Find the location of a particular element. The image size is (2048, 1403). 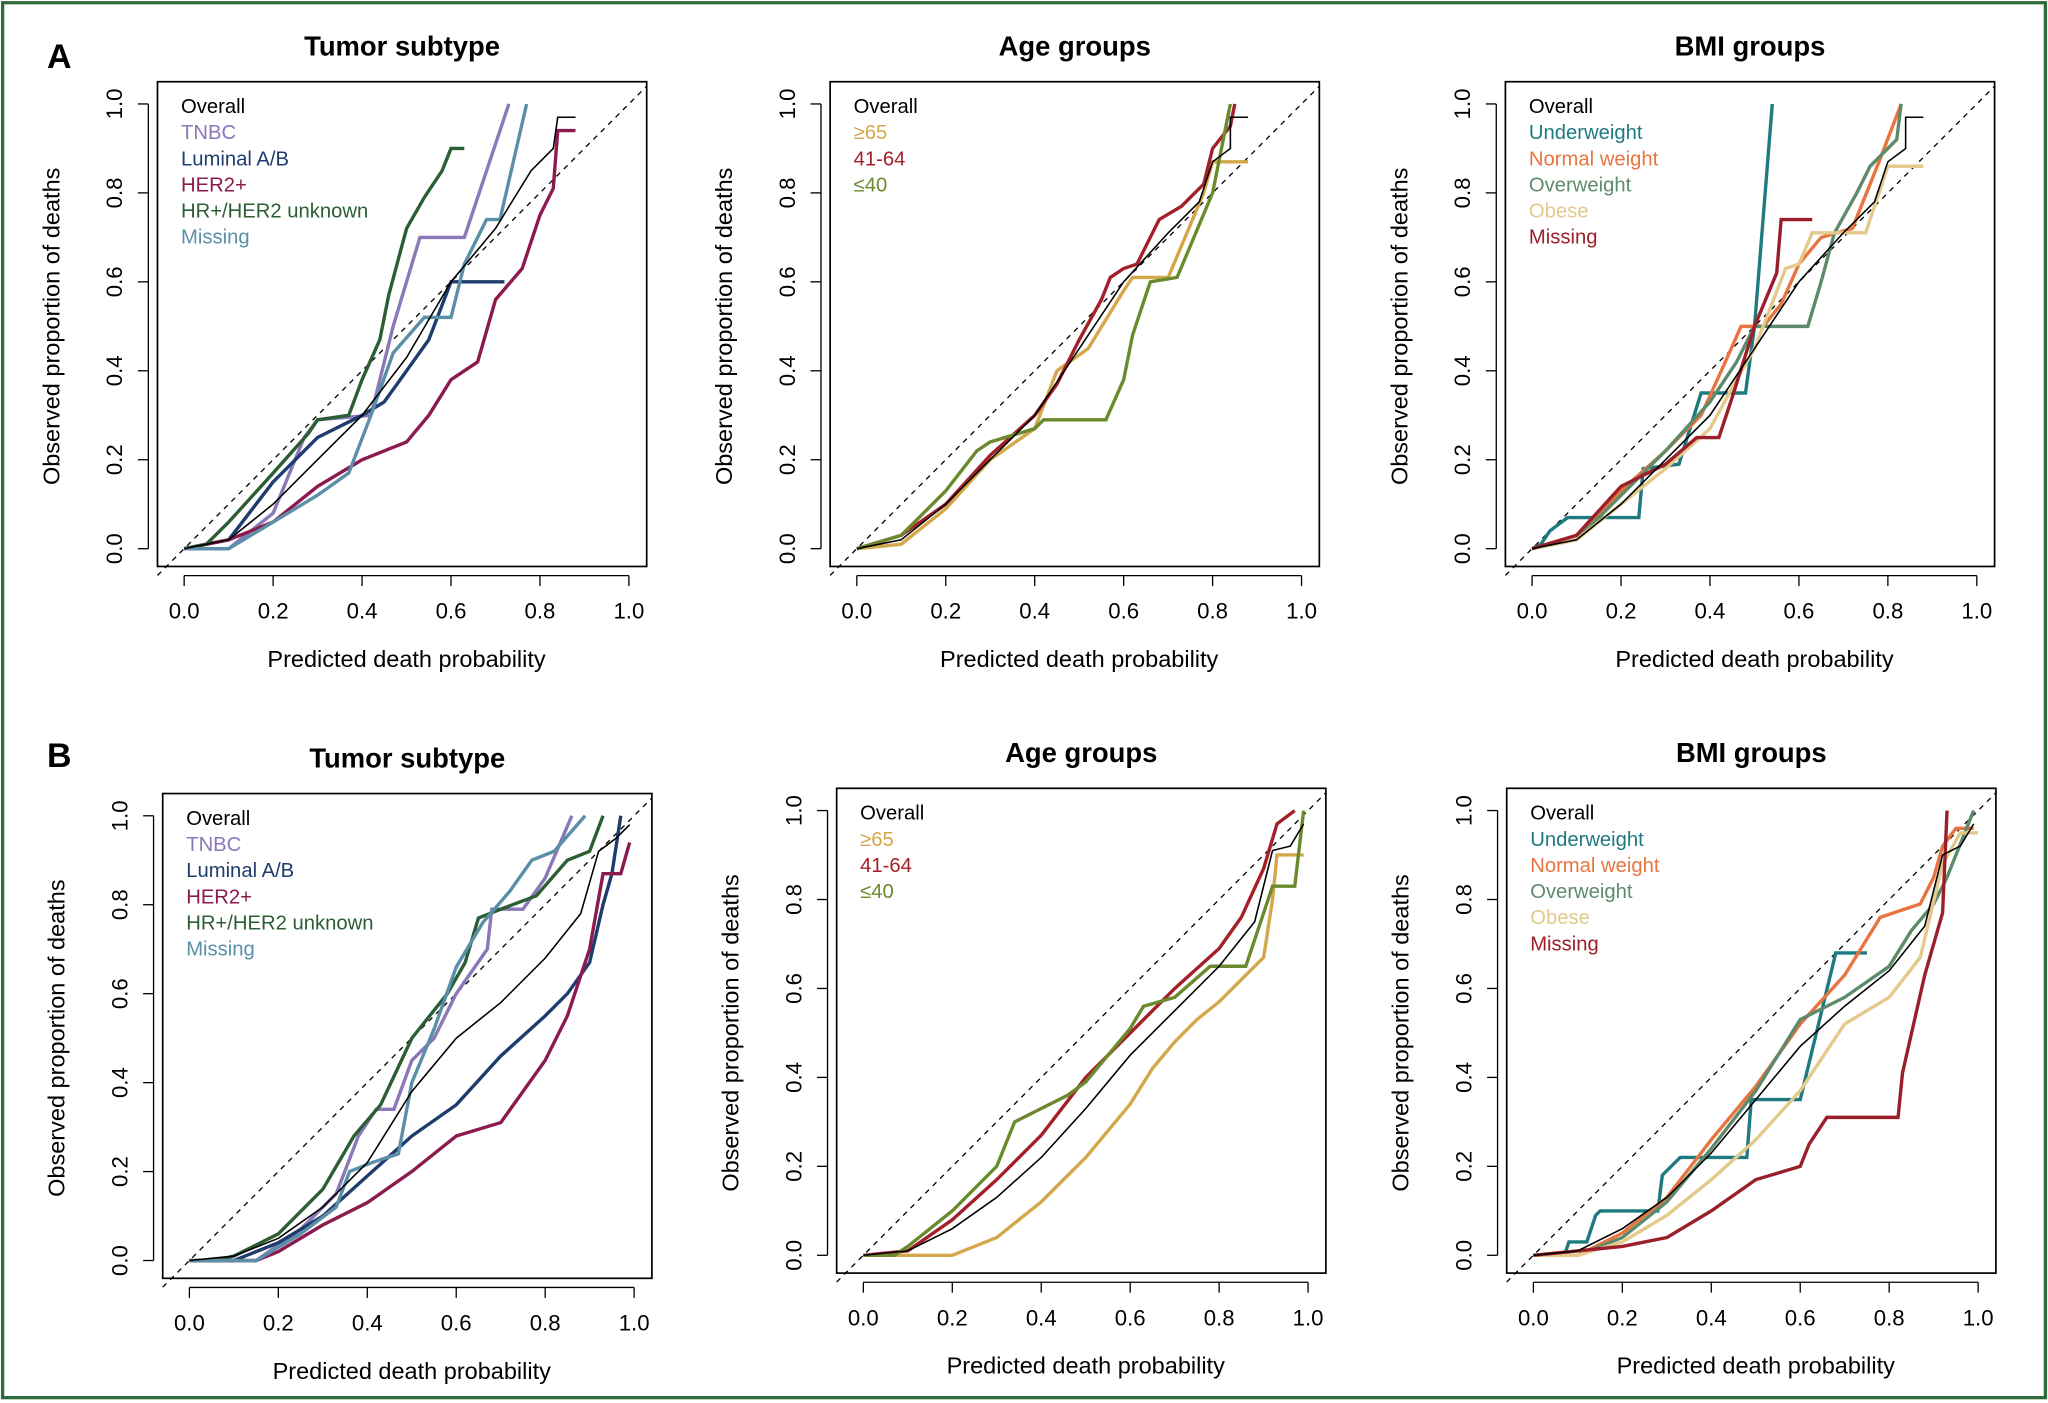

legend-entry: Normal weight is located at coordinates (1595, 866).